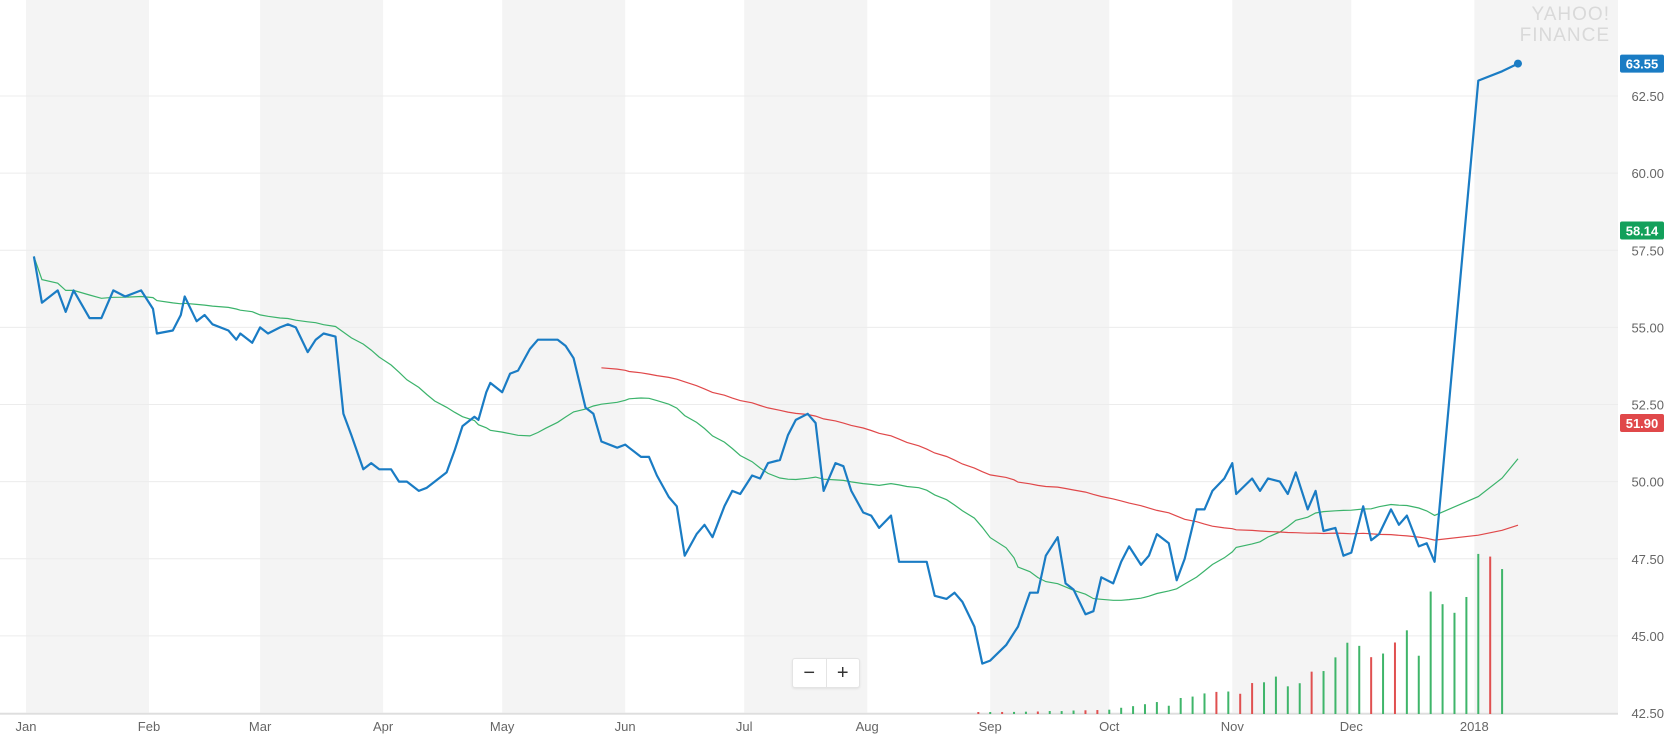 This screenshot has width=1665, height=740. I want to click on x-tick-label: Jun, so click(625, 726).